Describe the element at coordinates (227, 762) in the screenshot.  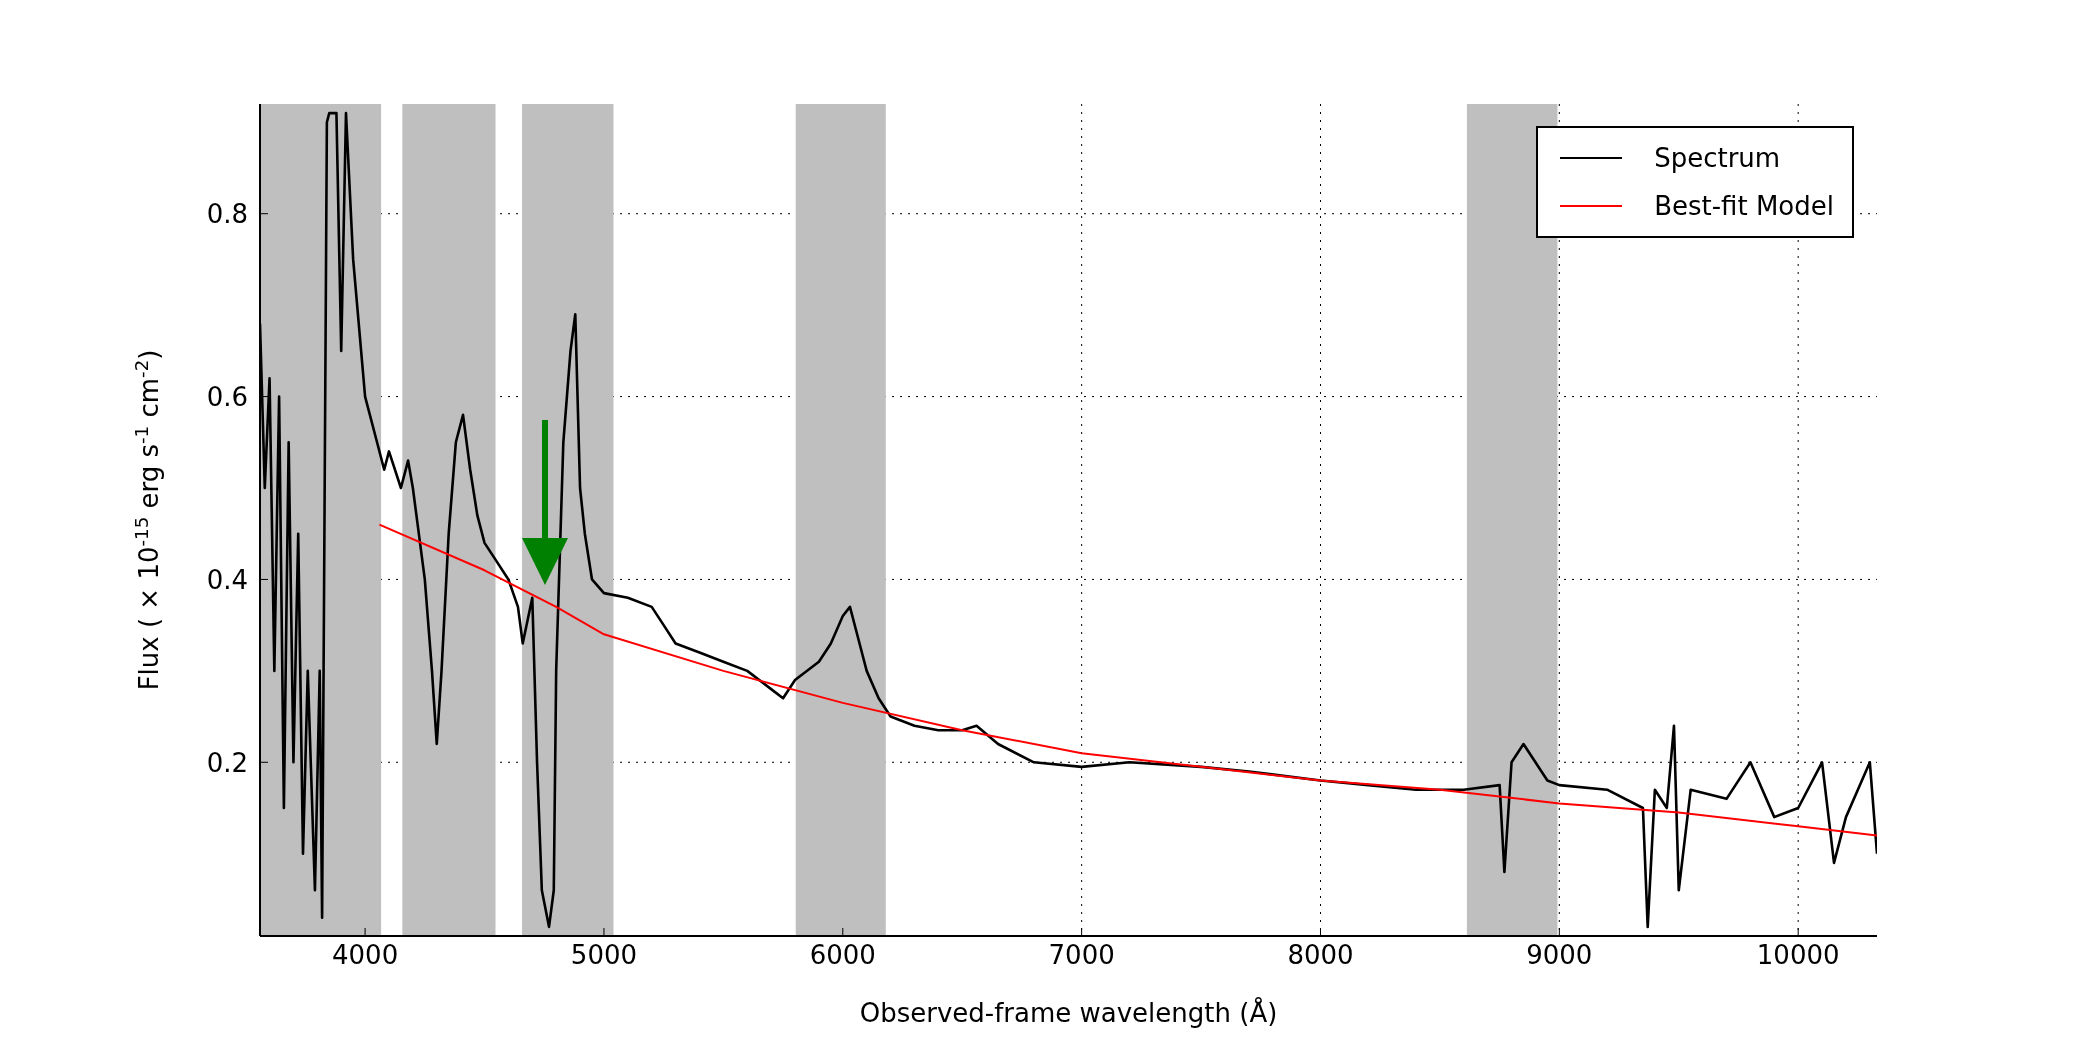
I see `y-tick-label: 0.2` at that location.